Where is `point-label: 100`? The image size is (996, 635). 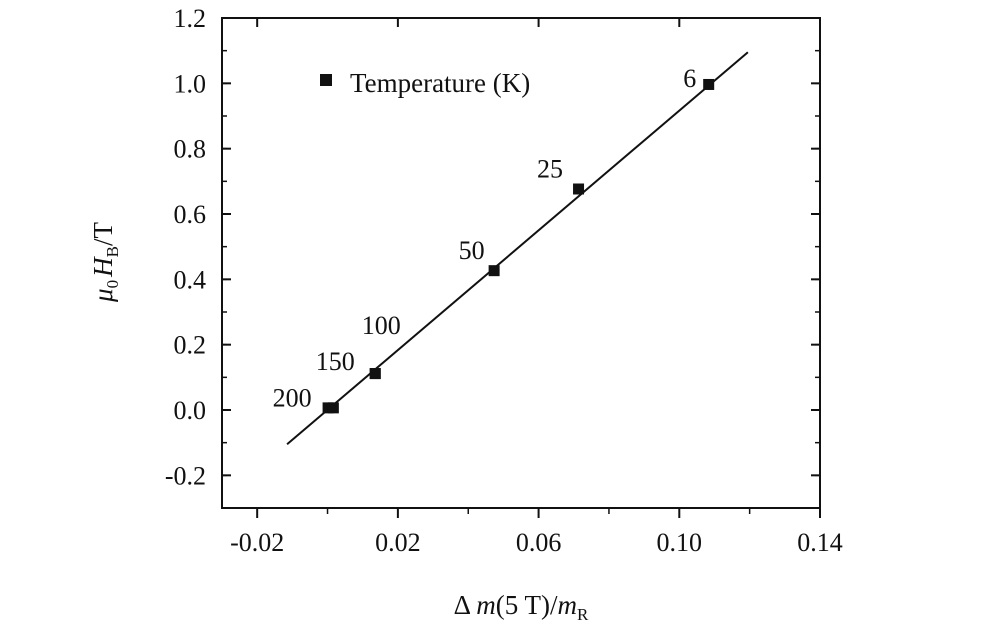
point-label: 100 is located at coordinates (381, 325).